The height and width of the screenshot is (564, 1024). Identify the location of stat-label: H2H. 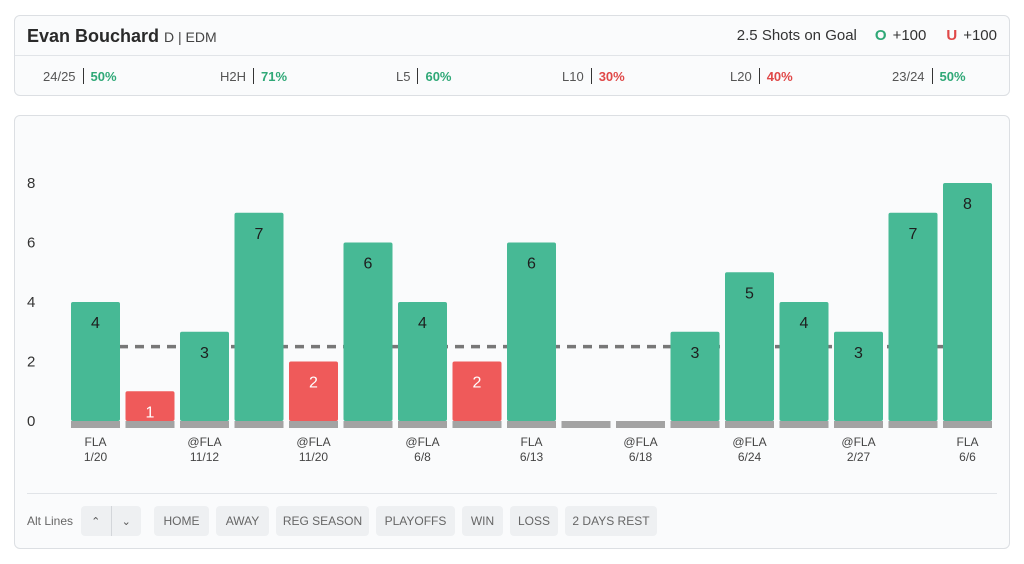
(233, 76).